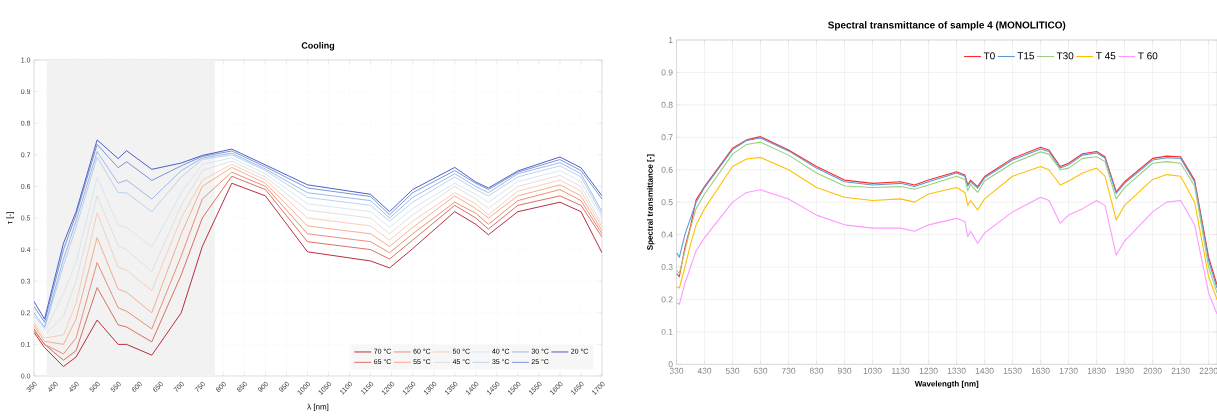 The image size is (1217, 420). What do you see at coordinates (1106, 56) in the screenshot?
I see `legend-label: T 45` at bounding box center [1106, 56].